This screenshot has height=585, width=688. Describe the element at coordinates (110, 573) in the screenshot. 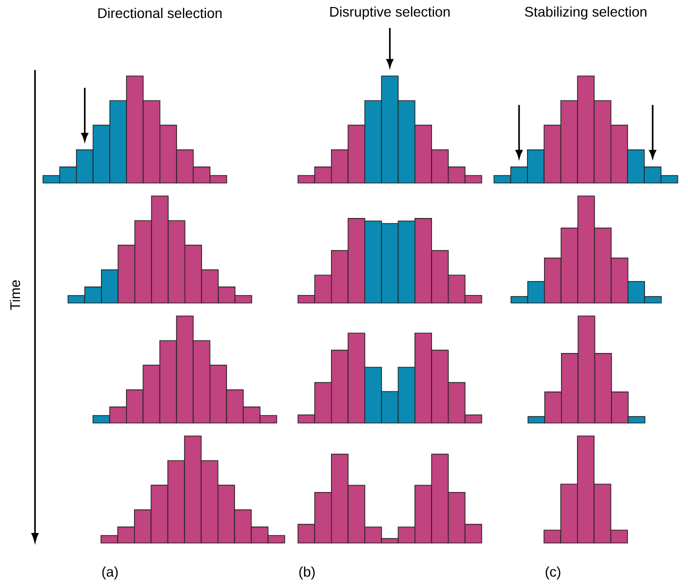

I see `x-axis-title: (a)` at that location.